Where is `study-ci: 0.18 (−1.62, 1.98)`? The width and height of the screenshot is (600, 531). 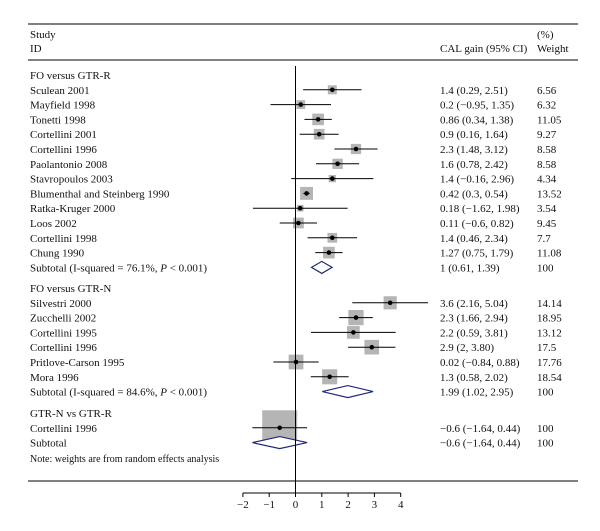 study-ci: 0.18 (−1.62, 1.98) is located at coordinates (480, 209).